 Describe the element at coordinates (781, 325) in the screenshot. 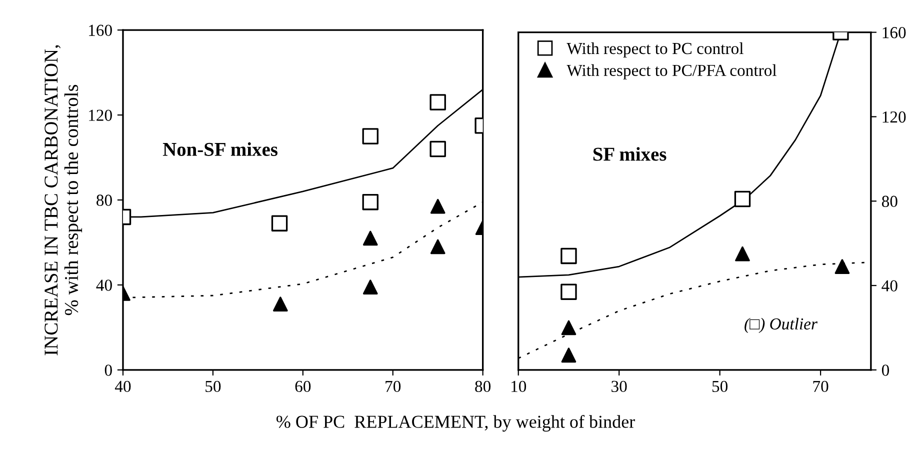

I see `annotation: (□) Outlier` at that location.